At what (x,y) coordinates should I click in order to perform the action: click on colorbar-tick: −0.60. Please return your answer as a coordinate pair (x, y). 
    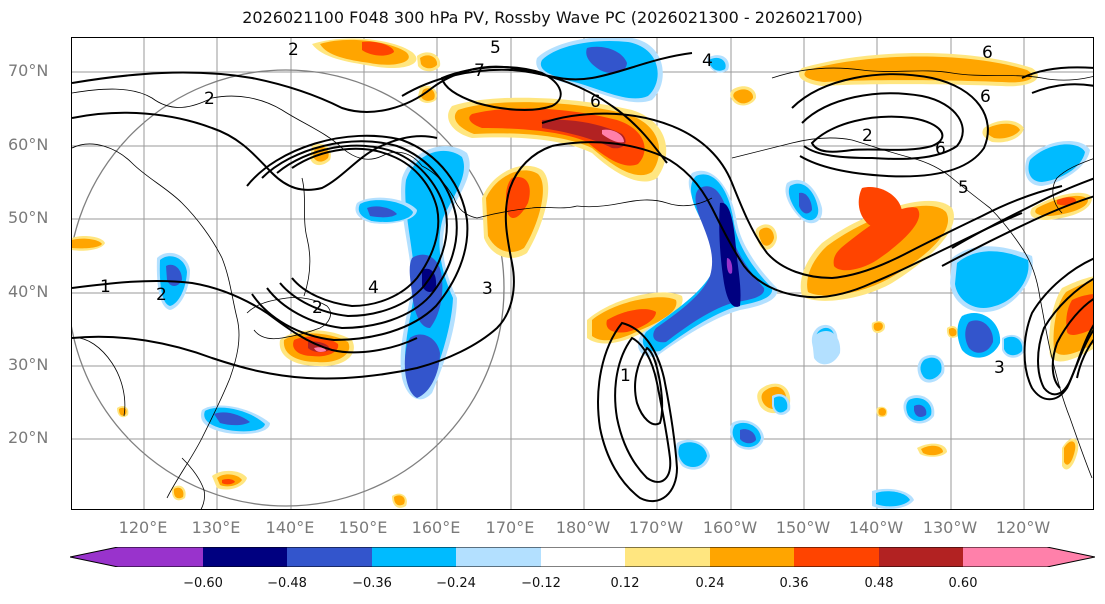
    Looking at the image, I should click on (203, 583).